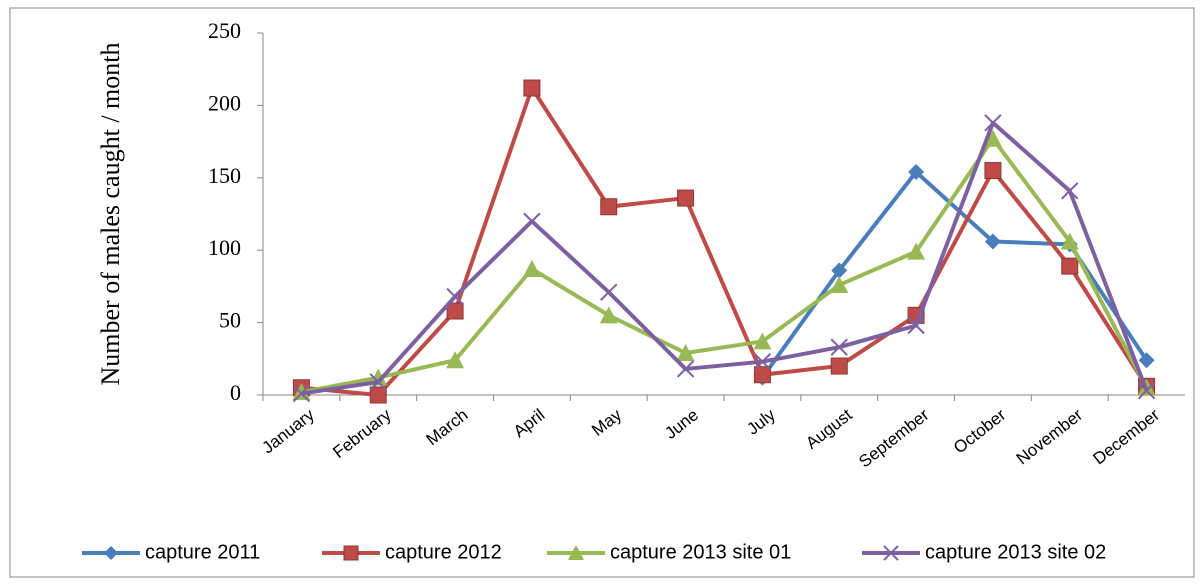 Image resolution: width=1204 pixels, height=585 pixels. I want to click on legend-label: capture 2013 site 01, so click(700, 552).